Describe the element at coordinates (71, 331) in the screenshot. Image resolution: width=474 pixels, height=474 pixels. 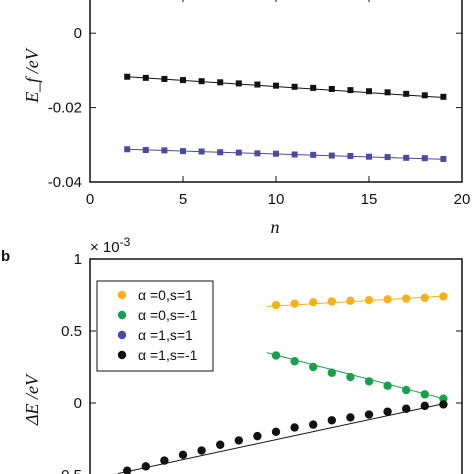
I see `panel-b-y-tick-label: 0.5` at that location.